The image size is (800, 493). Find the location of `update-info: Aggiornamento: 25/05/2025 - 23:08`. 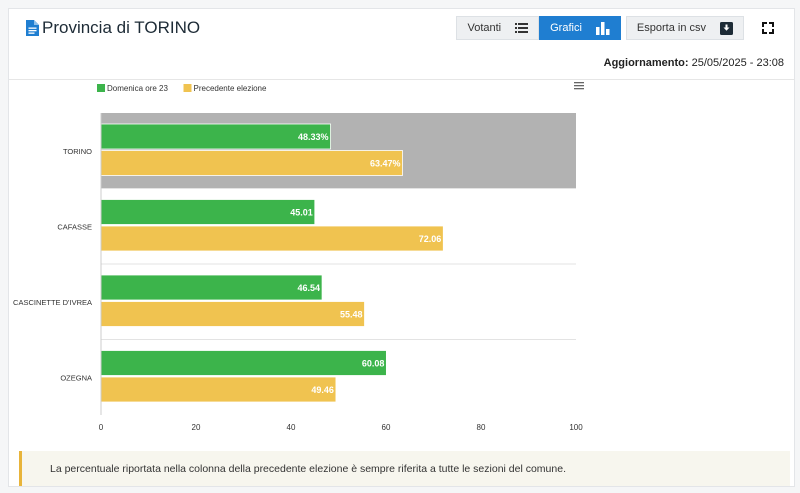

update-info: Aggiornamento: 25/05/2025 - 23:08 is located at coordinates (694, 63).